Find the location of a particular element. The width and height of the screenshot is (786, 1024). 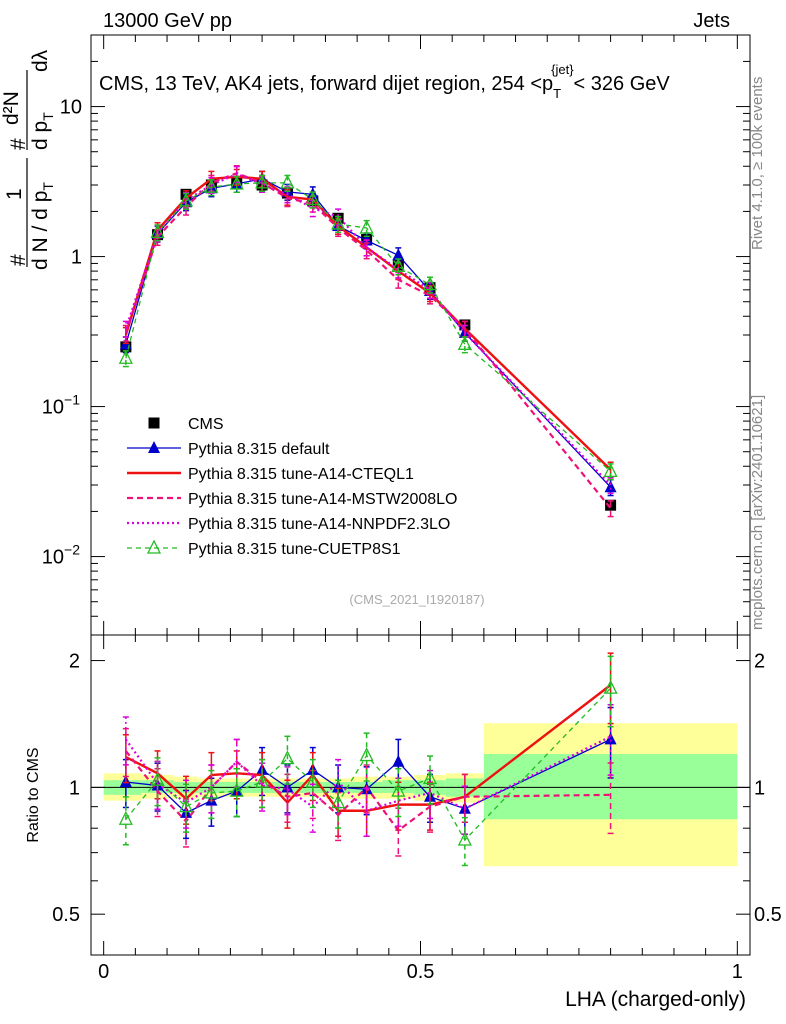

svg-text: 1 is located at coordinates (14, 194).